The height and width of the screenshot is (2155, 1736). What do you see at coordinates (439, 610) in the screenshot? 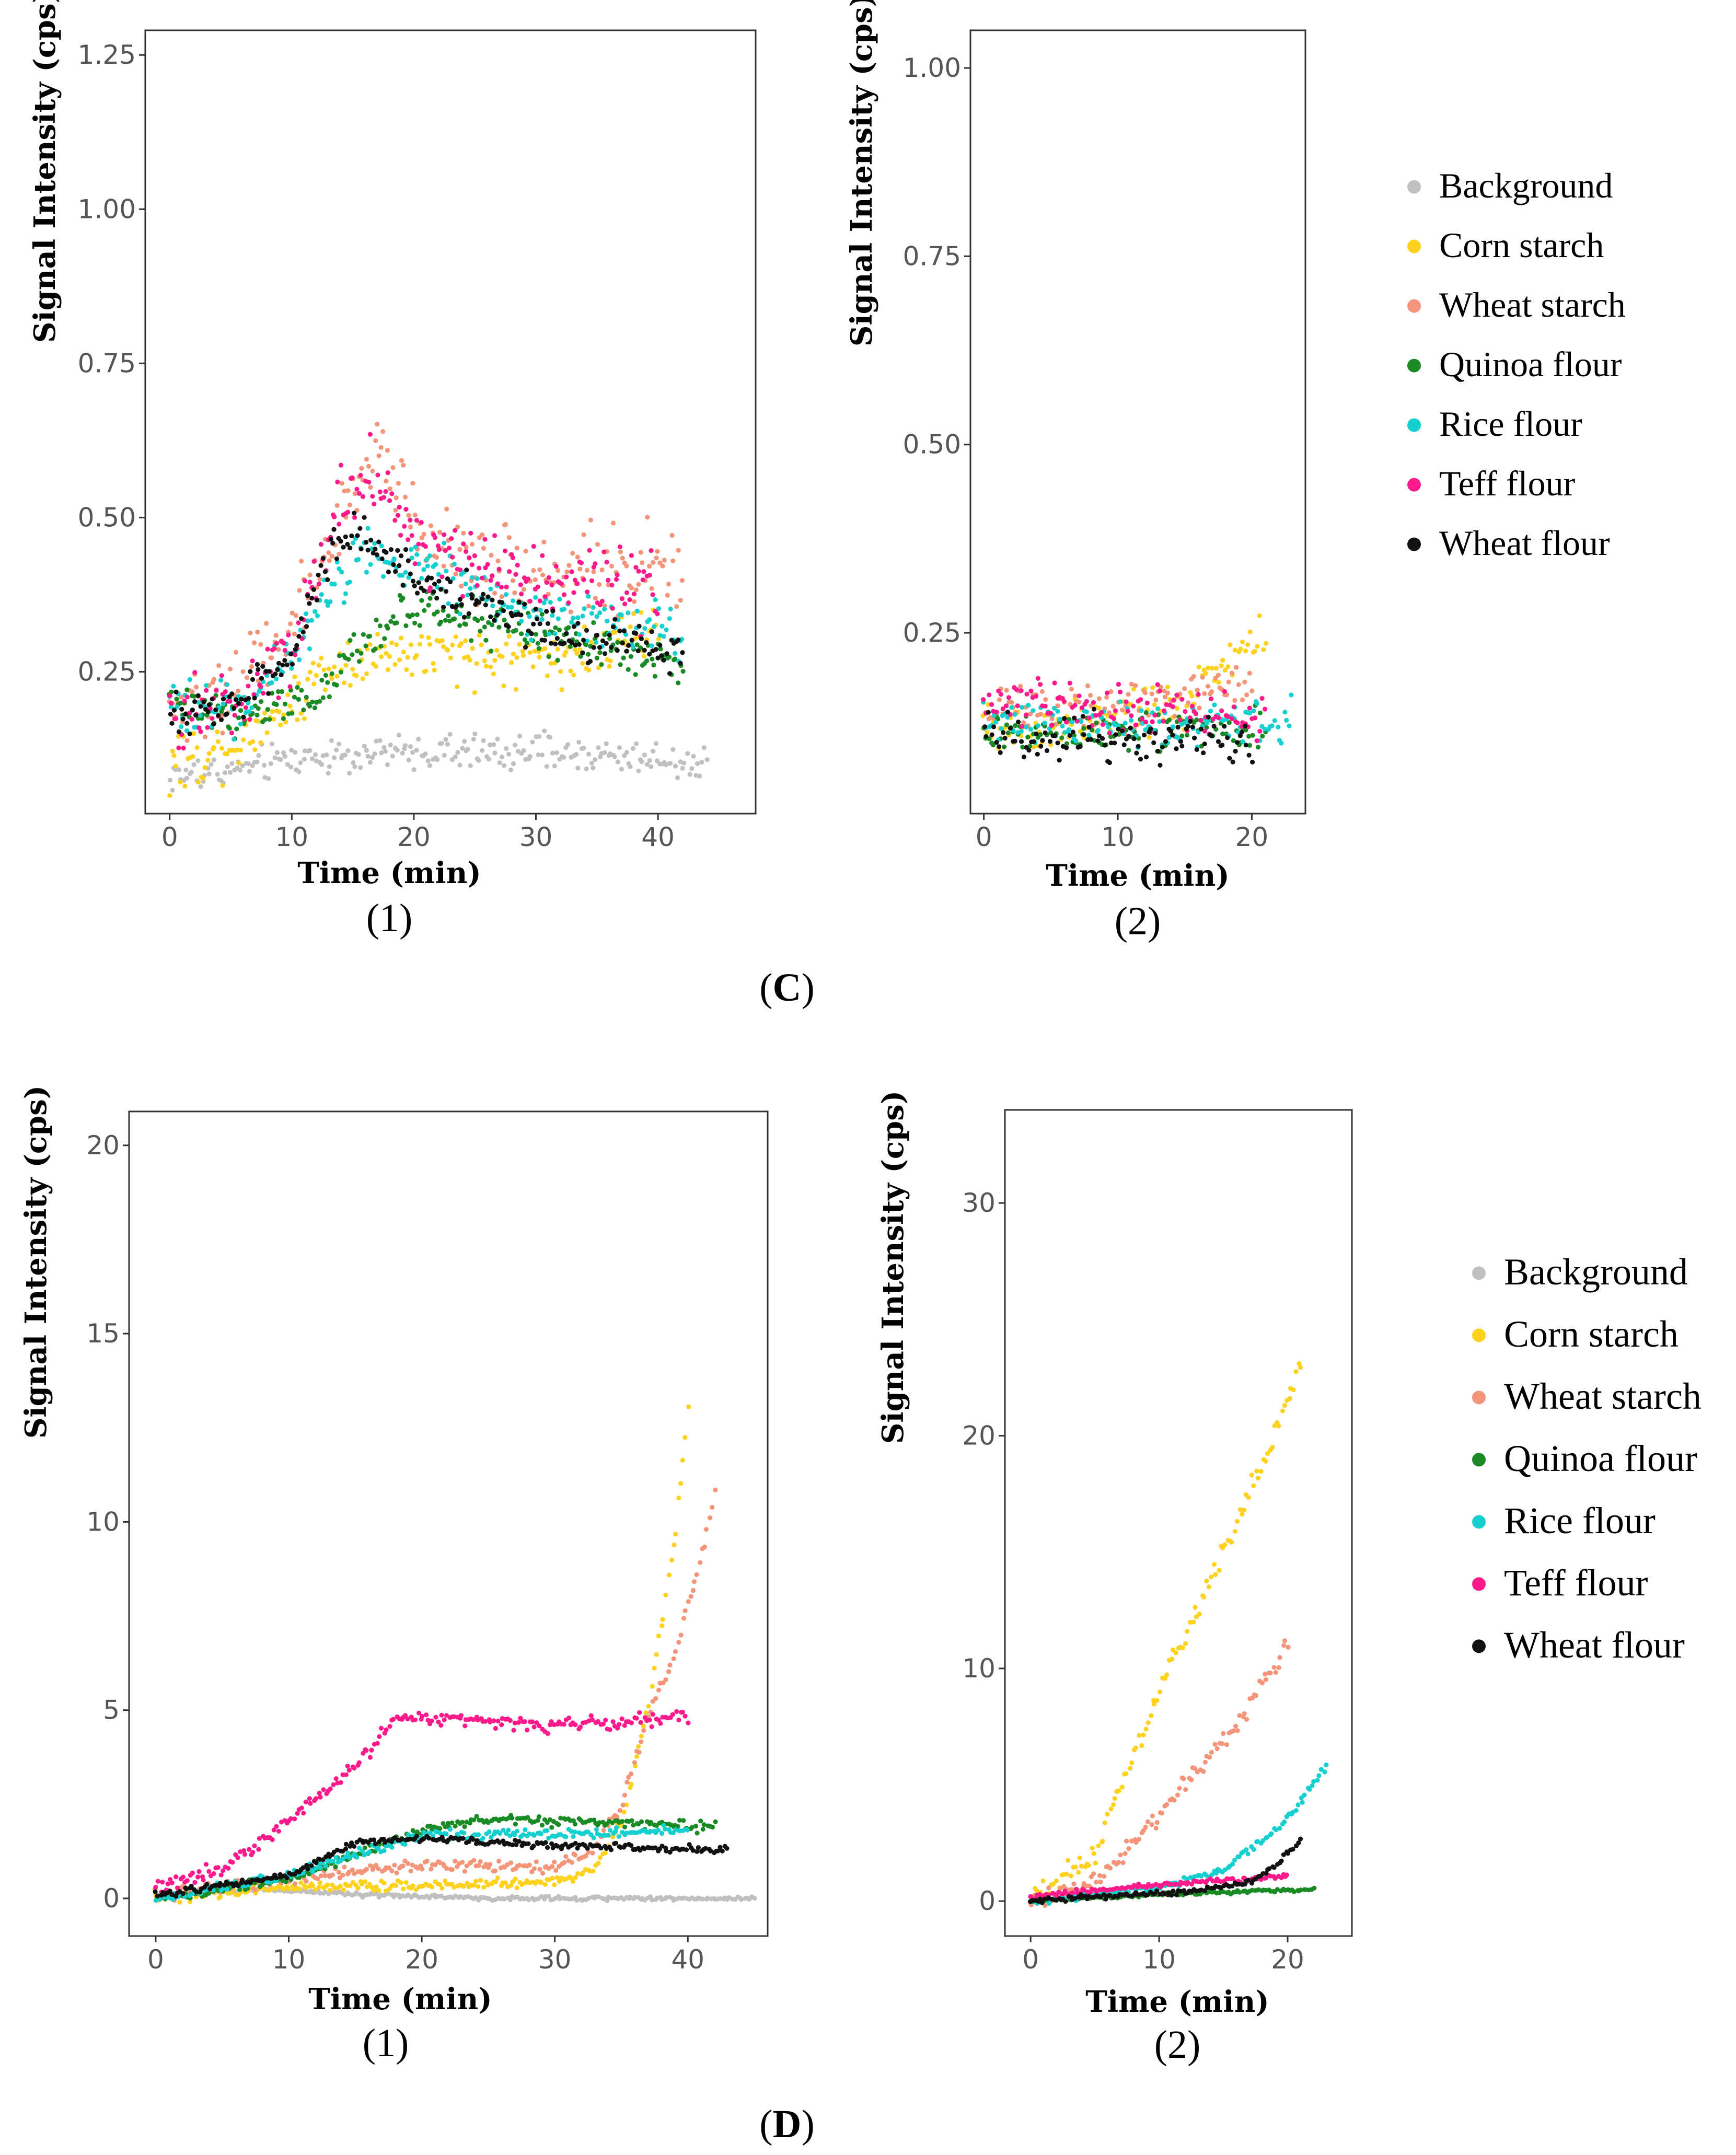
I see `data-points` at bounding box center [439, 610].